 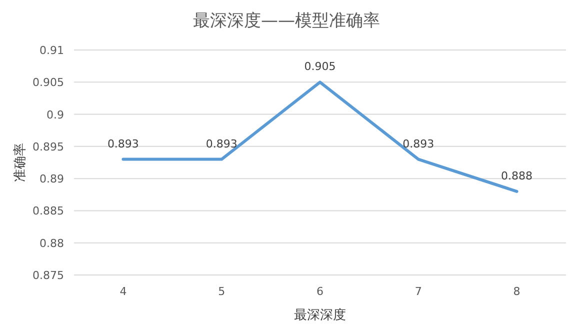 What do you see at coordinates (52, 243) in the screenshot?
I see `y-tick-label: 0.88` at bounding box center [52, 243].